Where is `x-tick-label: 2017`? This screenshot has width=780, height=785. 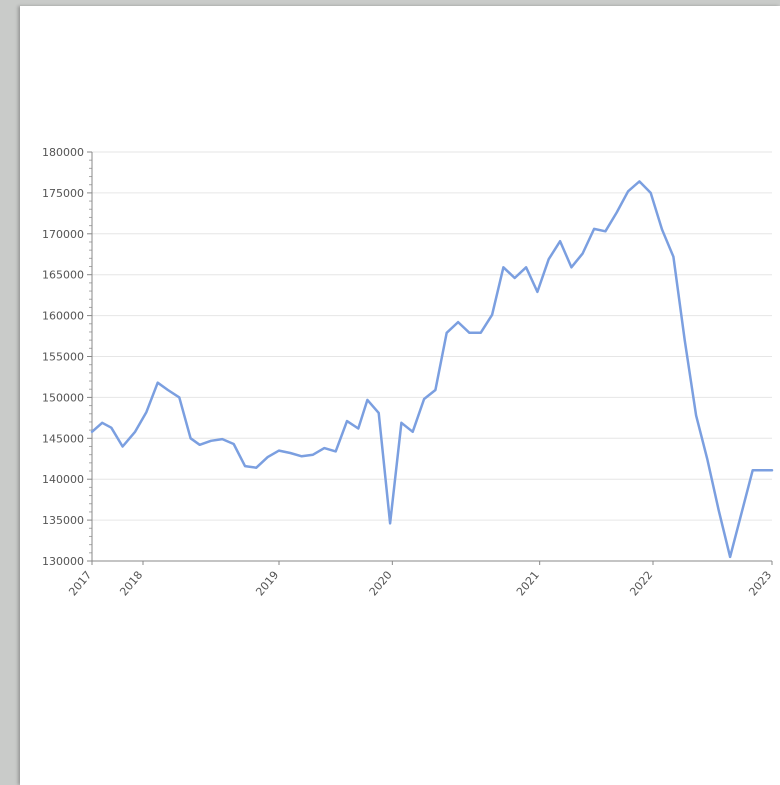
x-tick-label: 2017 is located at coordinates (80, 584).